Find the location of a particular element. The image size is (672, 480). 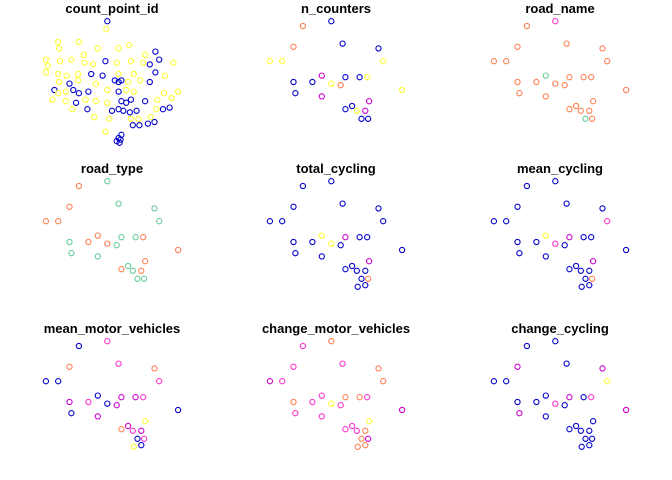

panel-title: road_name is located at coordinates (559, 8).